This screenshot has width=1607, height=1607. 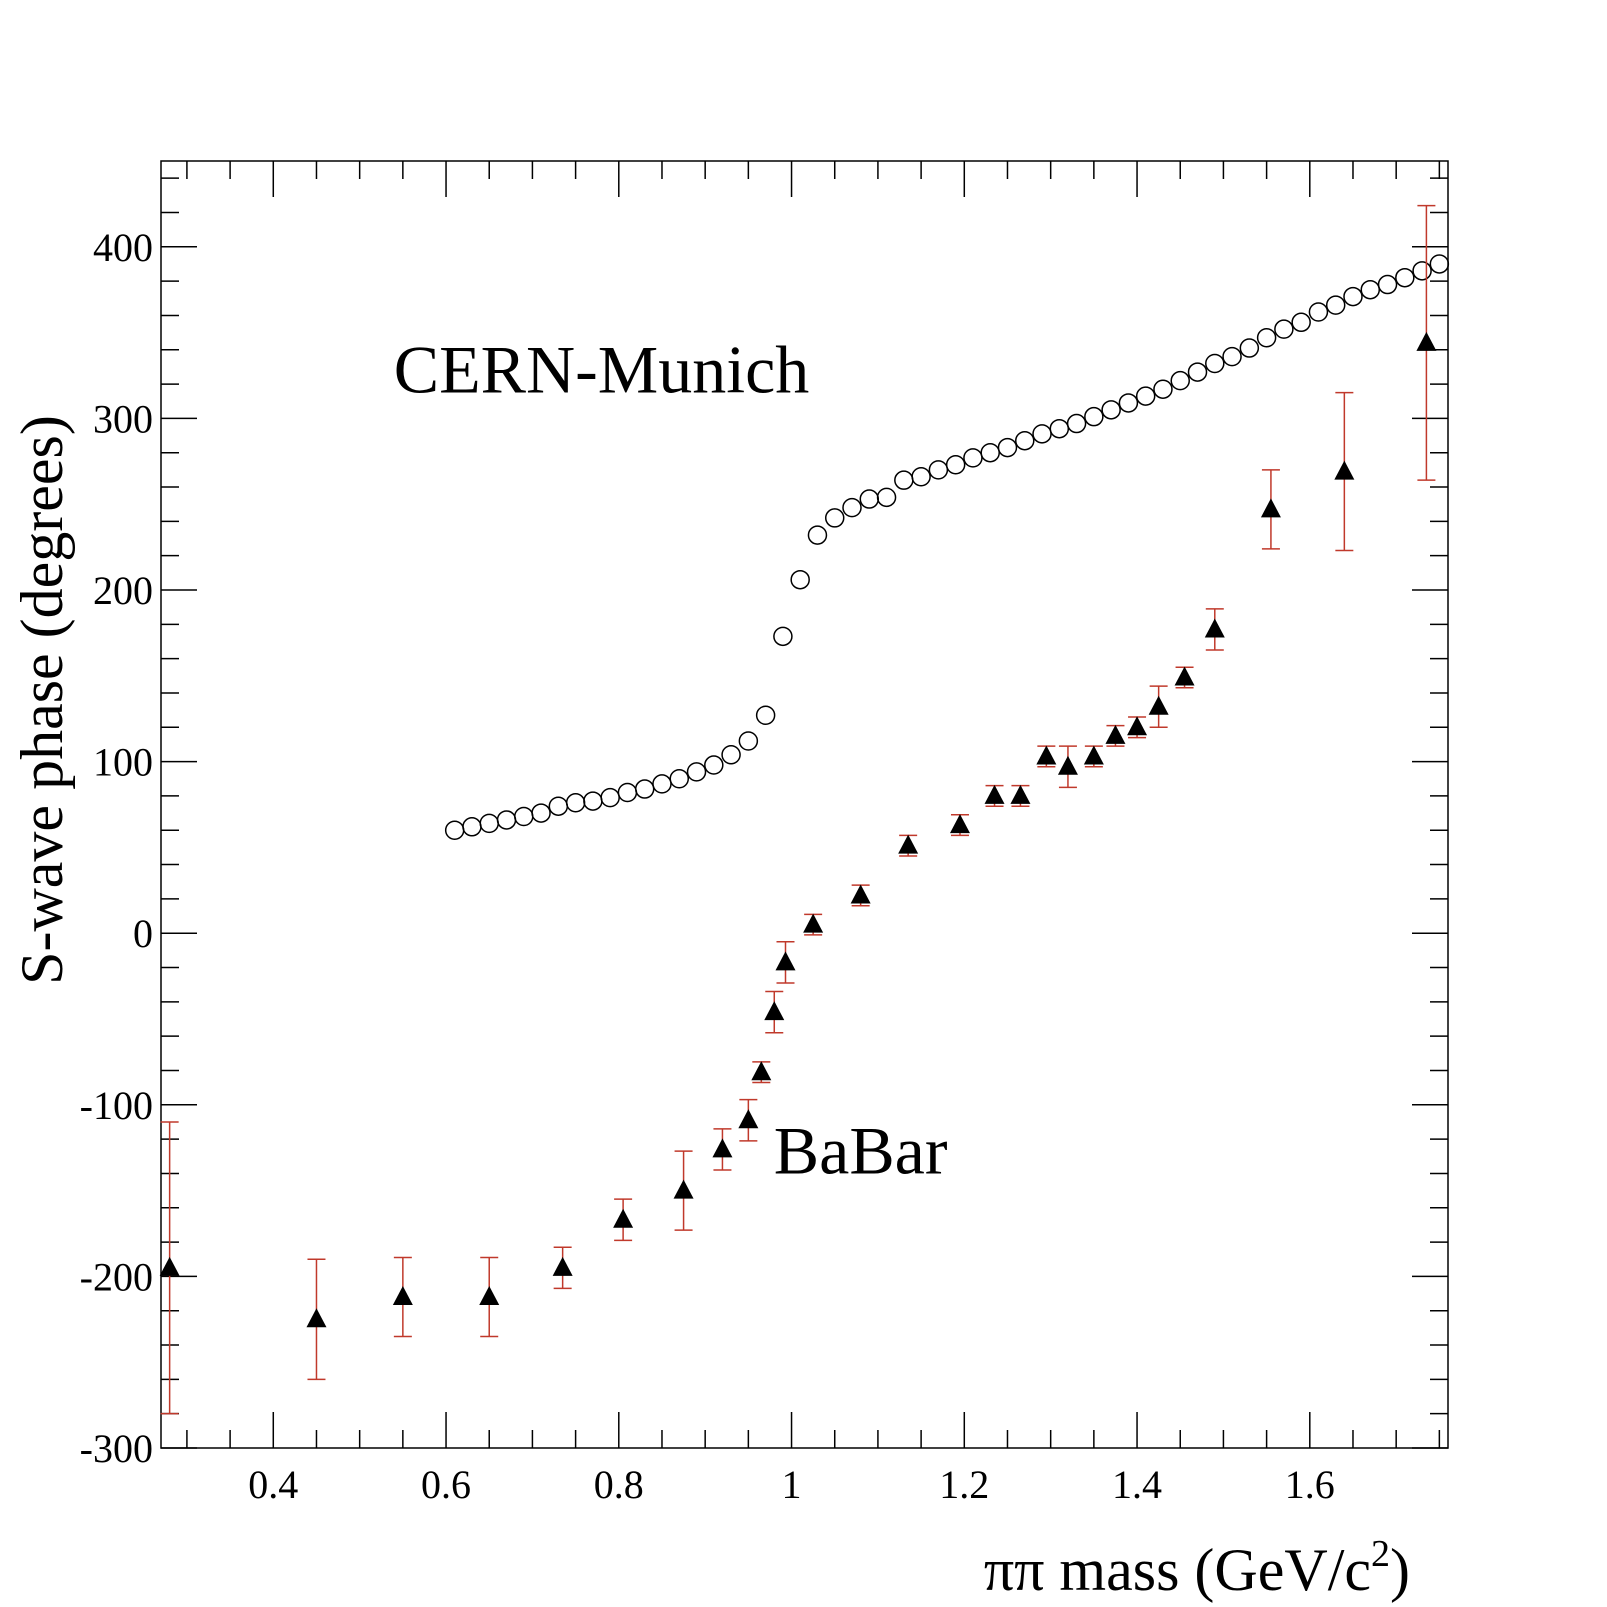 I want to click on y-axis-title: S-wave phase (degrees), so click(x=42, y=700).